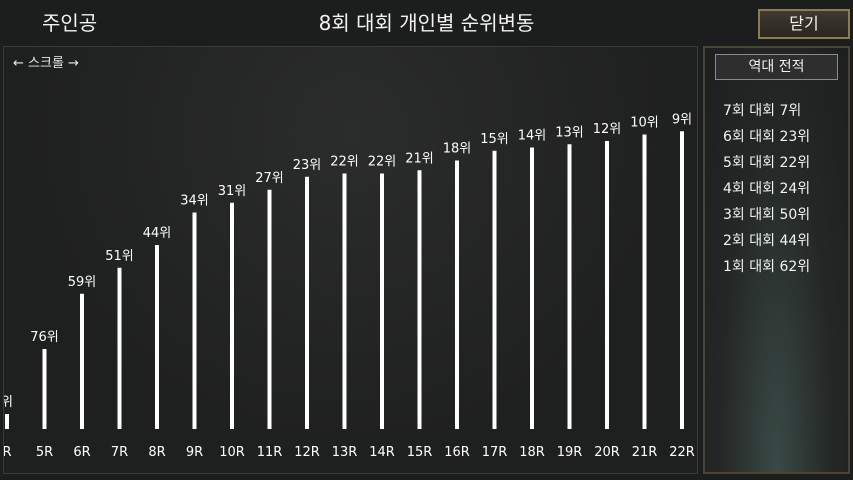  What do you see at coordinates (232, 452) in the screenshot?
I see `round-tick-label: 10R` at bounding box center [232, 452].